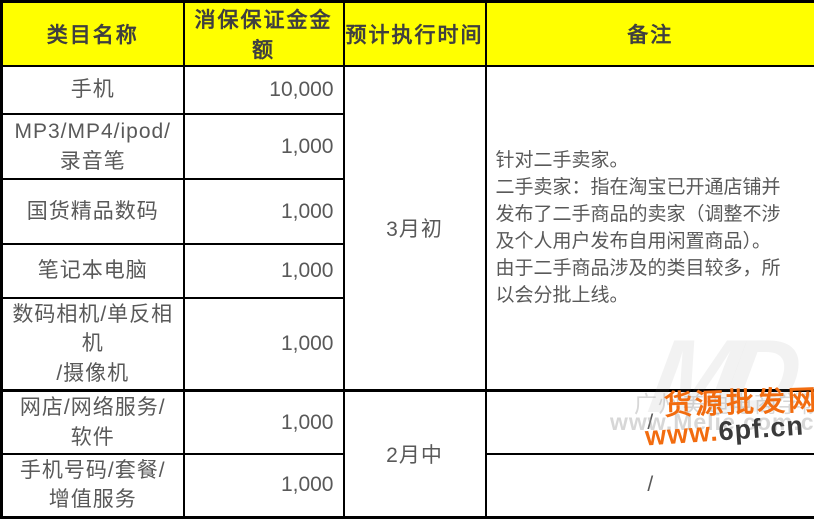 This screenshot has height=519, width=814. What do you see at coordinates (93, 211) in the screenshot?
I see `category-cell: 国货精品数码` at bounding box center [93, 211].